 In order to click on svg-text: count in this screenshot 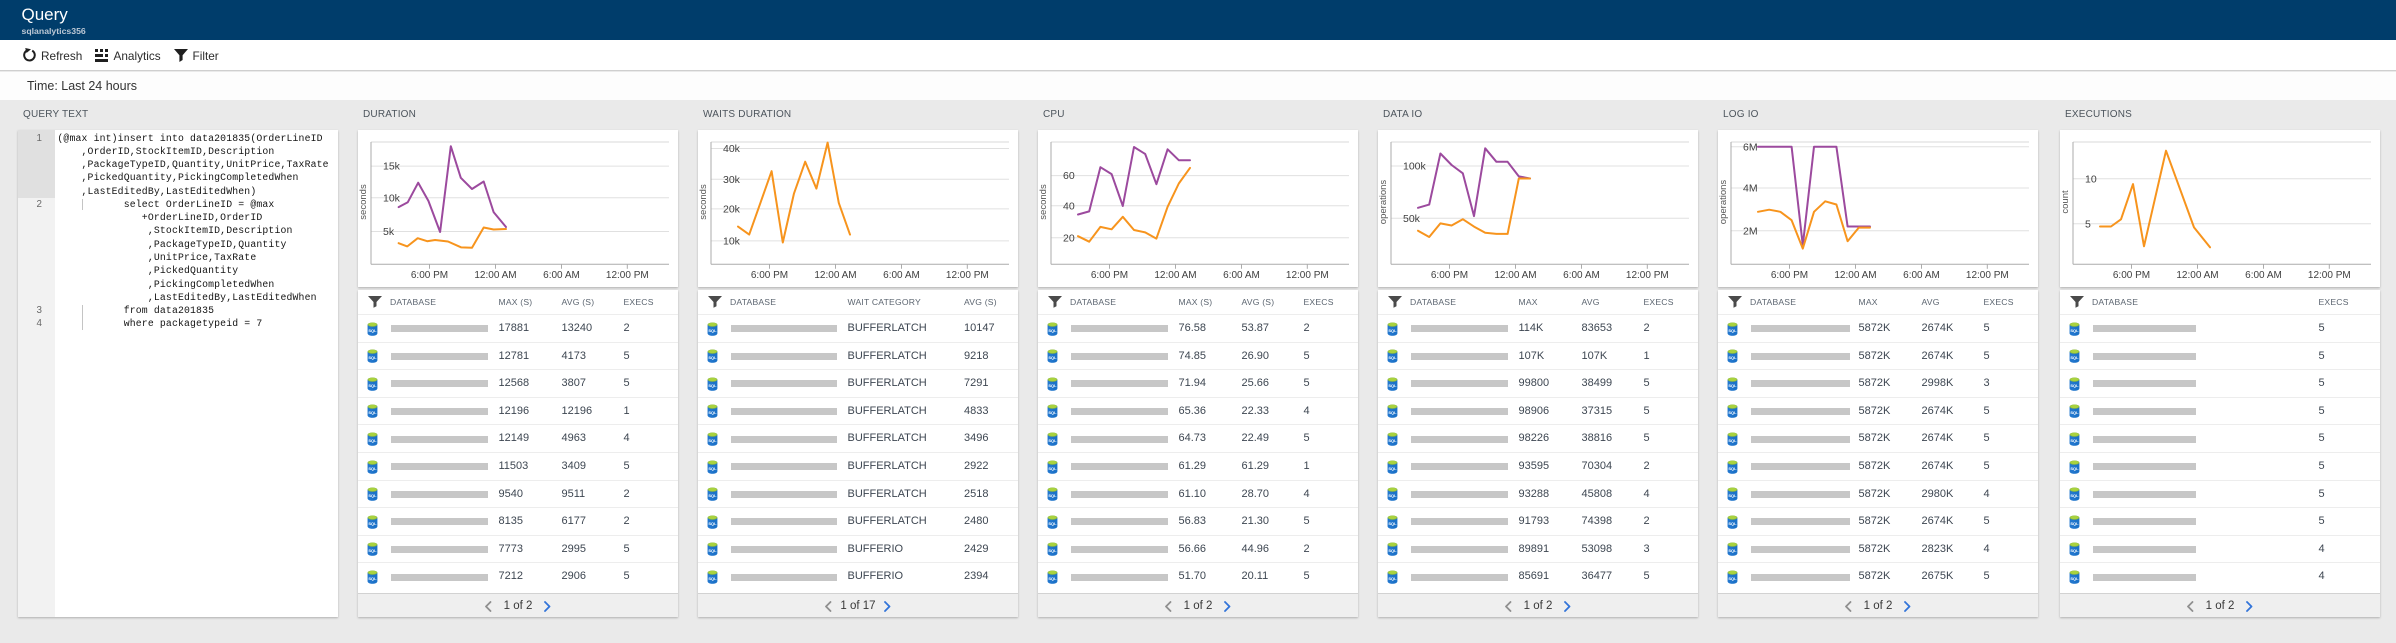, I will do `click(2065, 202)`.